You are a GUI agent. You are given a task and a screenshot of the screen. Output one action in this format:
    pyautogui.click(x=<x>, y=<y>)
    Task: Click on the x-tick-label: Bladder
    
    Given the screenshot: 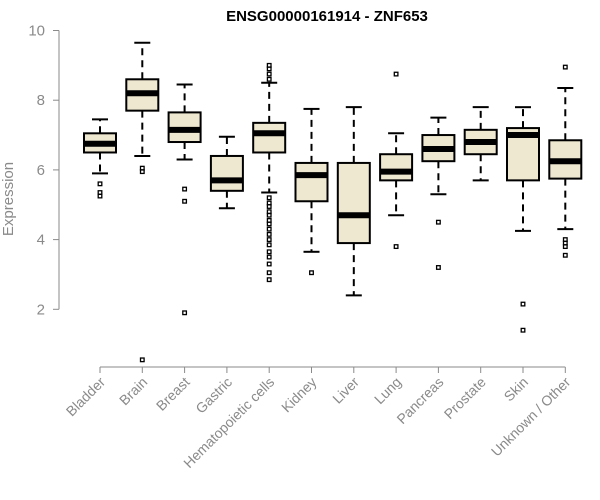 What is the action you would take?
    pyautogui.click(x=86, y=397)
    